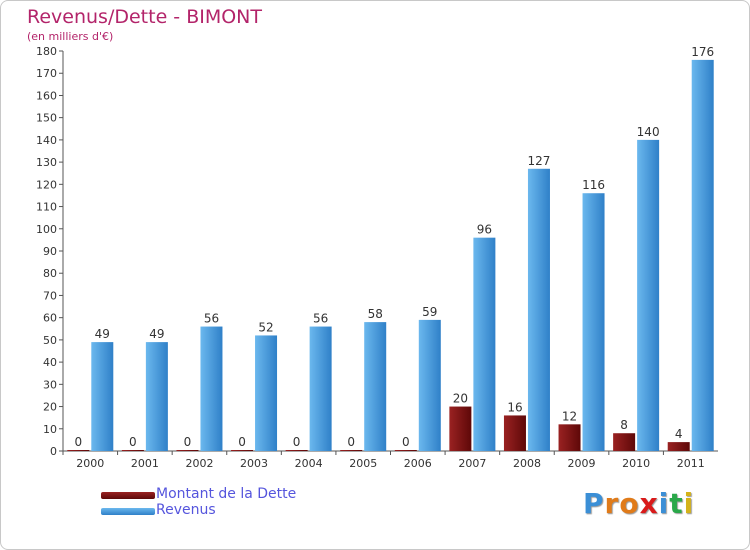 The image size is (750, 550). Describe the element at coordinates (593, 185) in the screenshot. I see `data-label-revenus-2009: 116` at that location.